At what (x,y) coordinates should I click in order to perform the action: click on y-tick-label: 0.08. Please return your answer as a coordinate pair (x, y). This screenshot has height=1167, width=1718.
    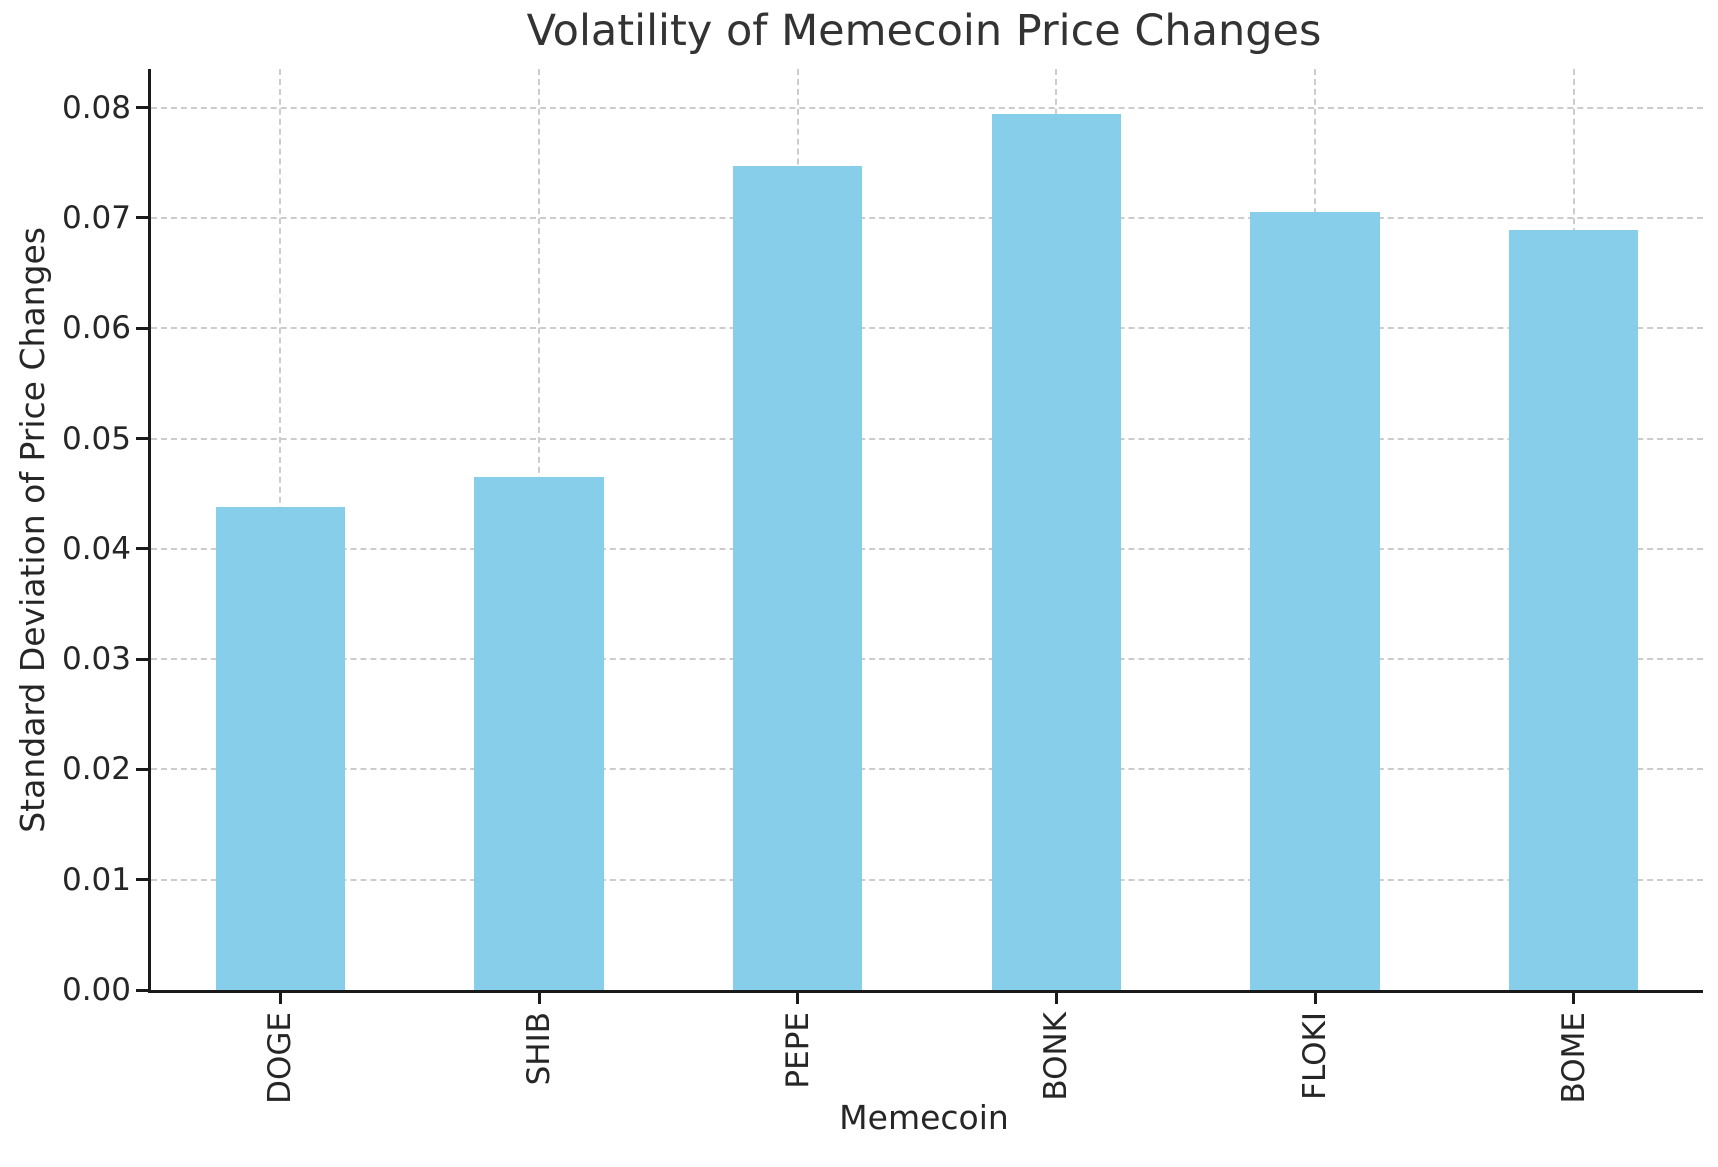
    Looking at the image, I should click on (96, 107).